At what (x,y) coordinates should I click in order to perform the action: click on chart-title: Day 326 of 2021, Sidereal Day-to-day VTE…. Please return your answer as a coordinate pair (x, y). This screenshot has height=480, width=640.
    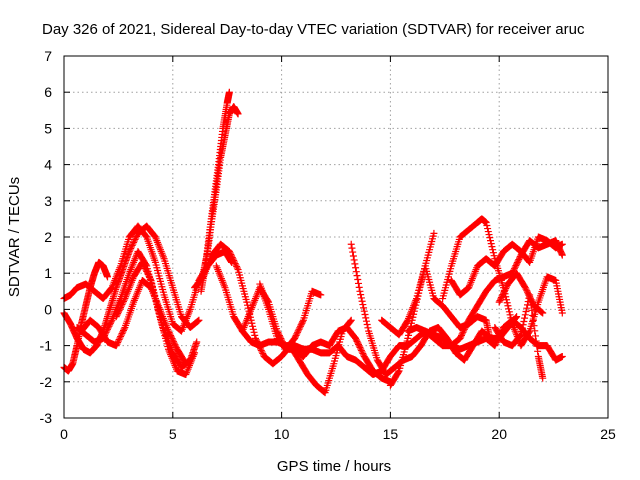
    Looking at the image, I should click on (313, 29).